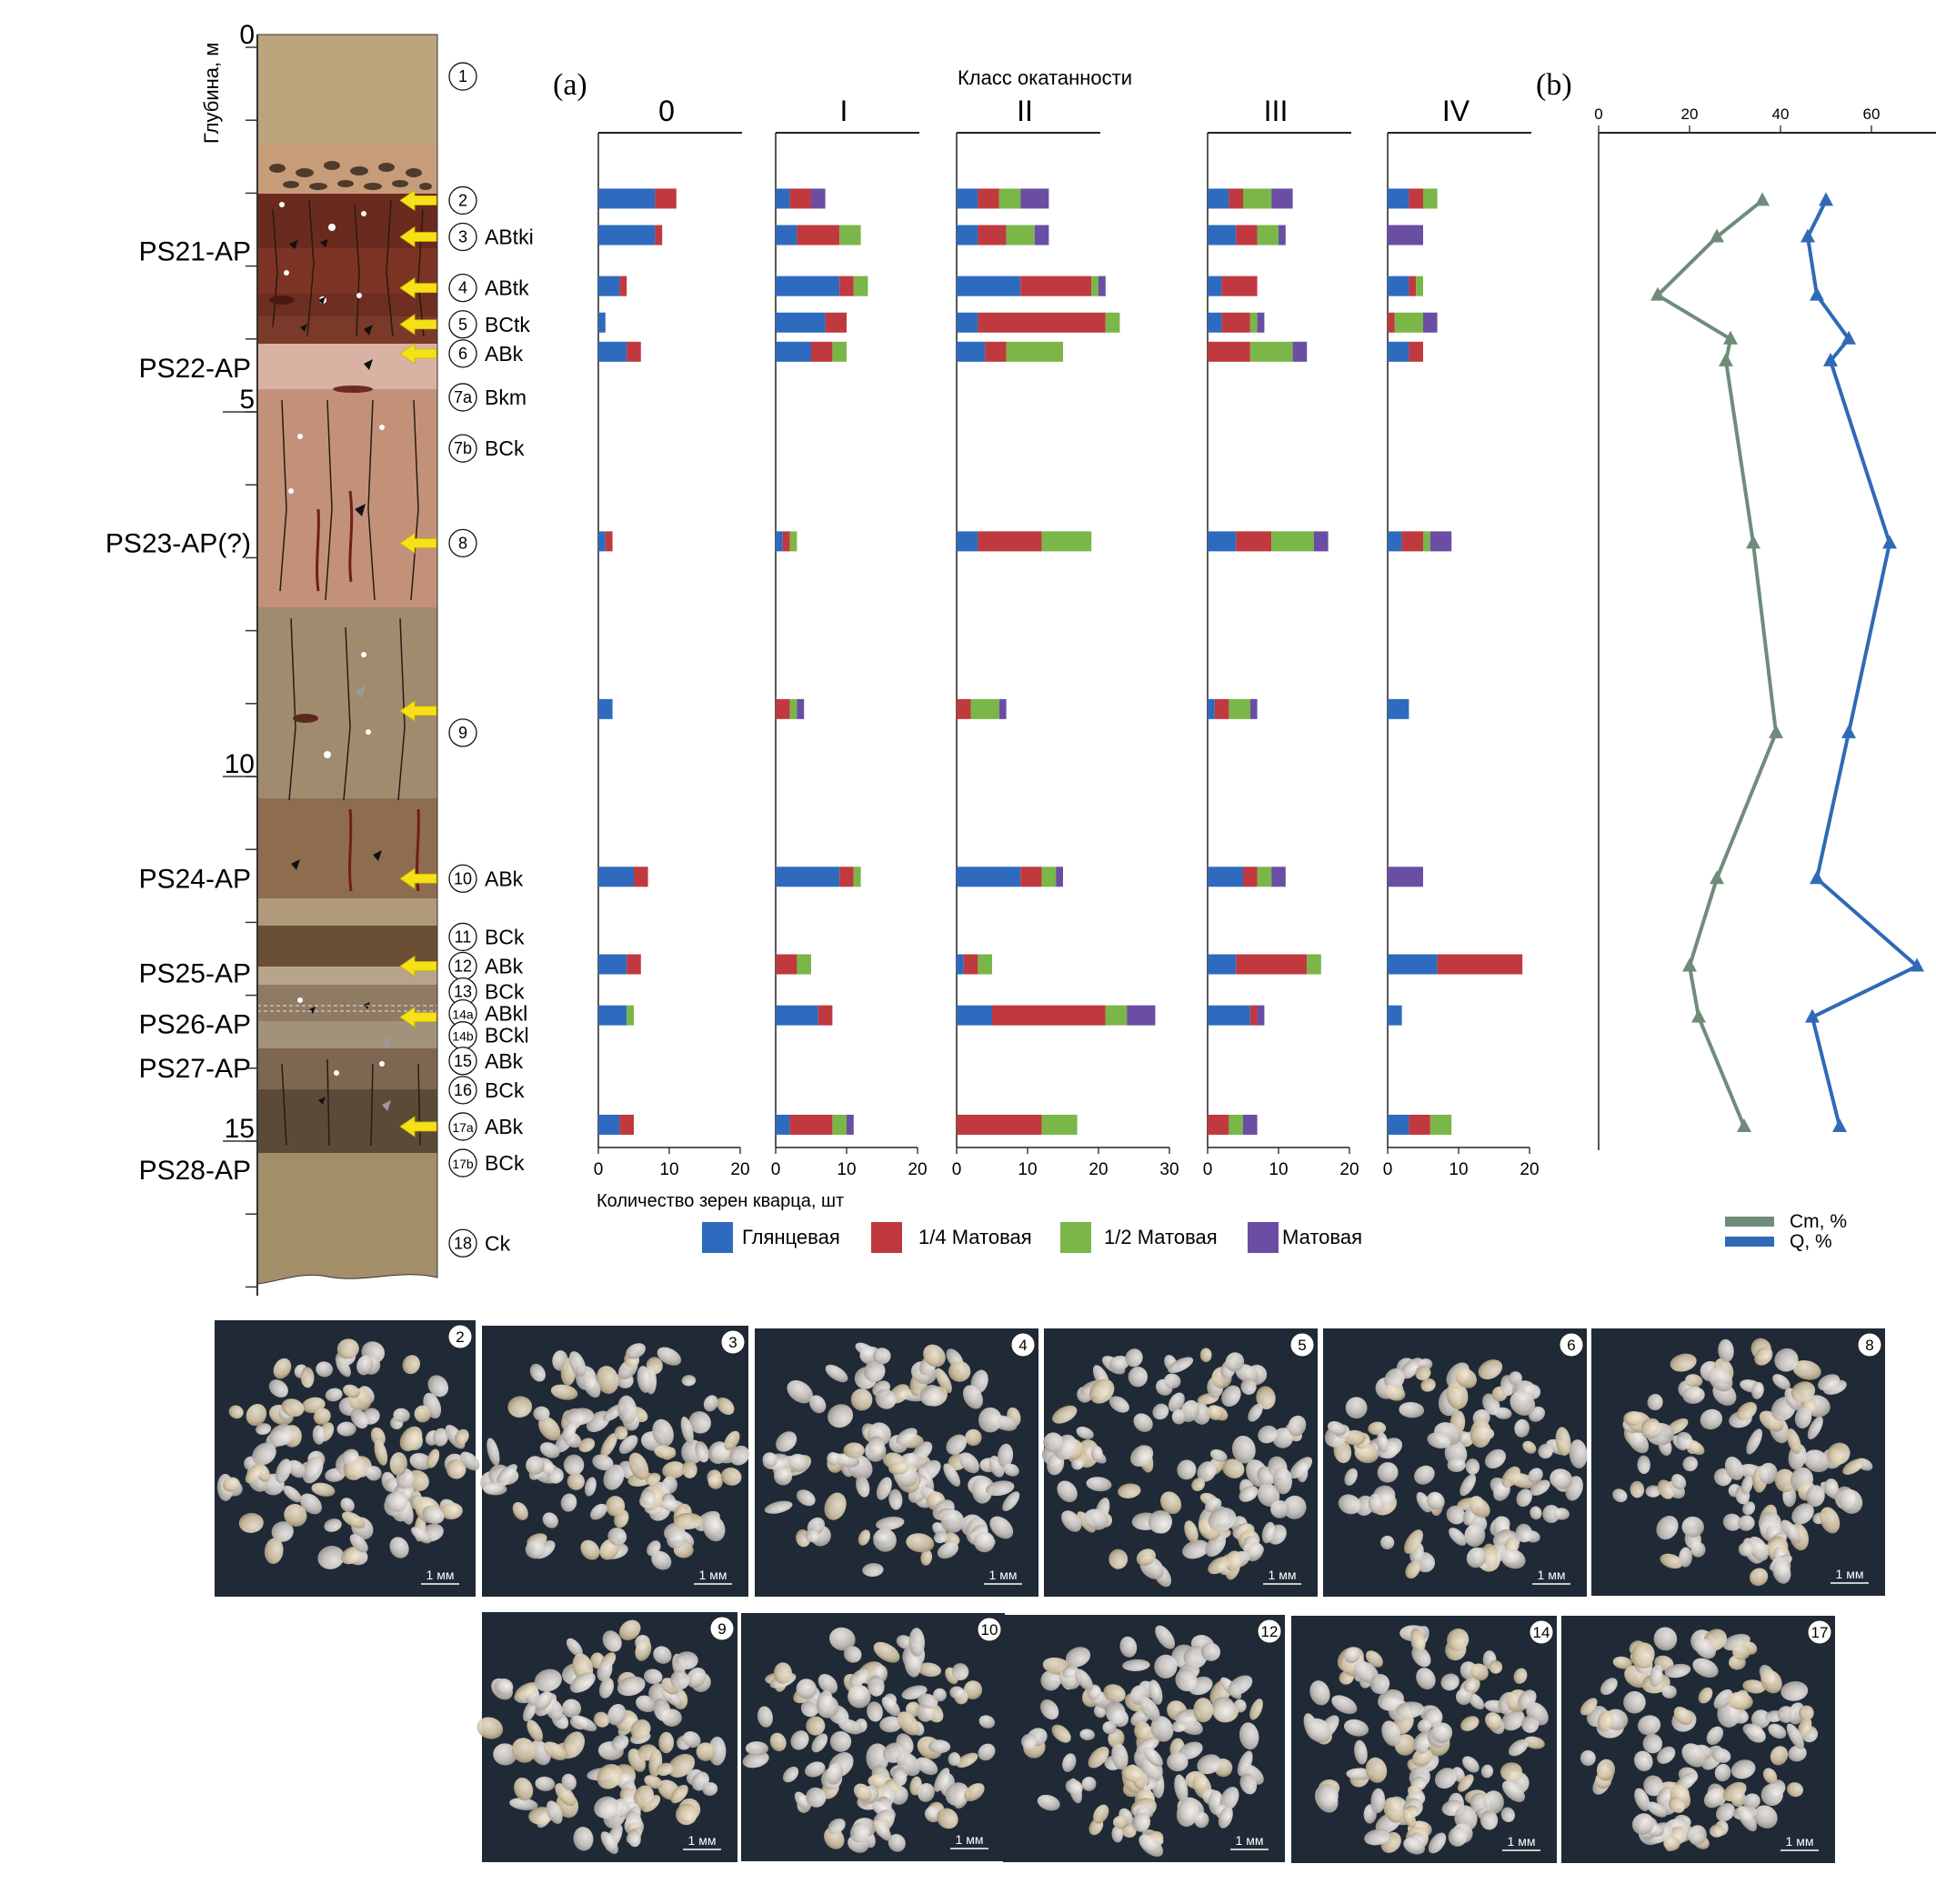  I want to click on horizon-name: ABtk, so click(507, 288).